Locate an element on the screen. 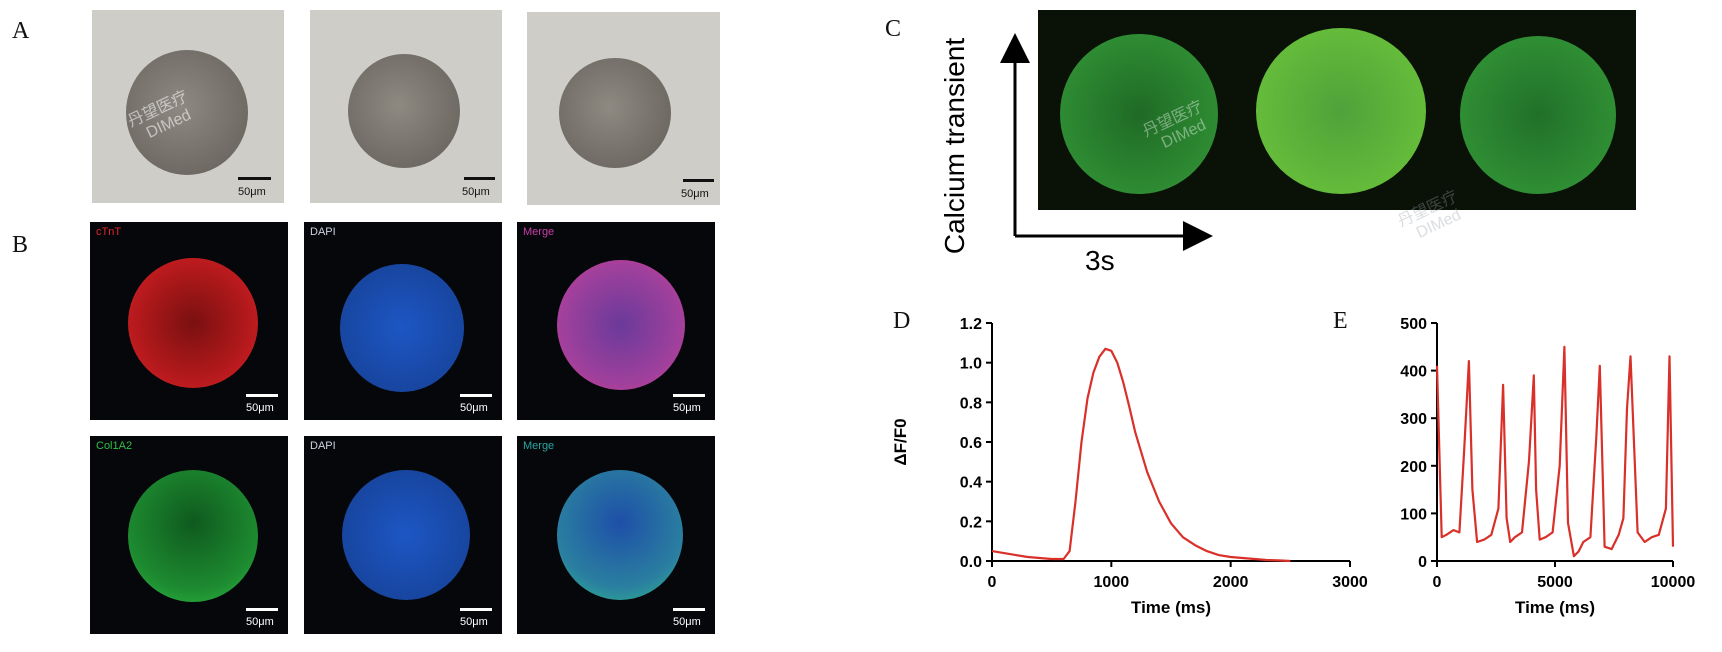  chart-d-y-axis-label: ΔF/F0 is located at coordinates (900, 441).